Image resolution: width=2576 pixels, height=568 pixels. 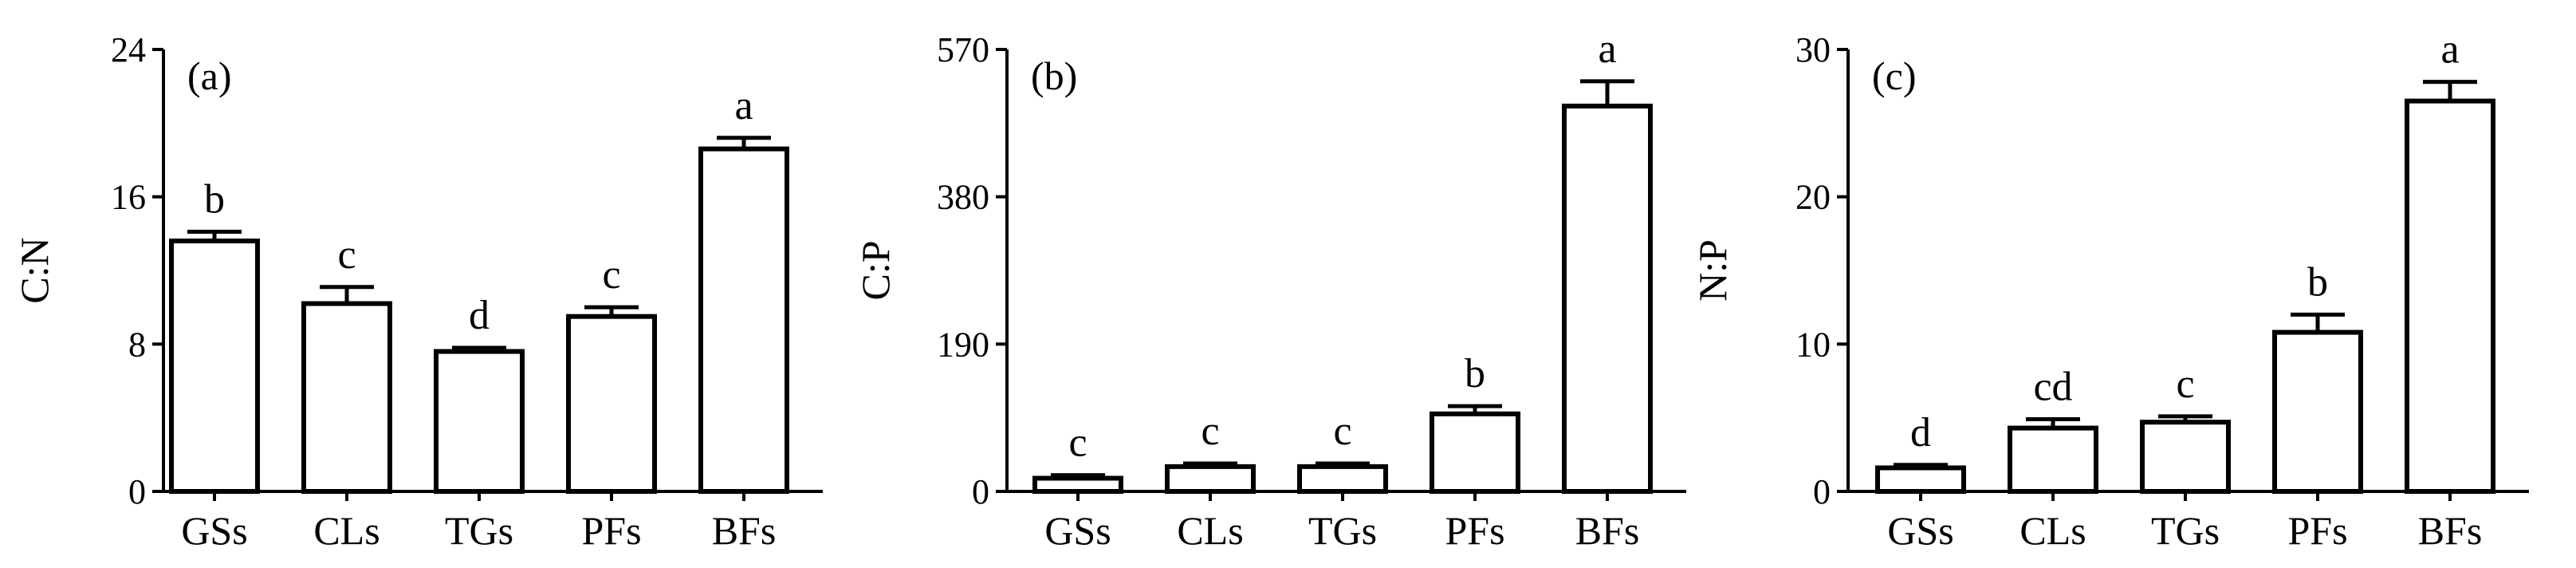 I want to click on y-axis-label: N:P, so click(x=1712, y=270).